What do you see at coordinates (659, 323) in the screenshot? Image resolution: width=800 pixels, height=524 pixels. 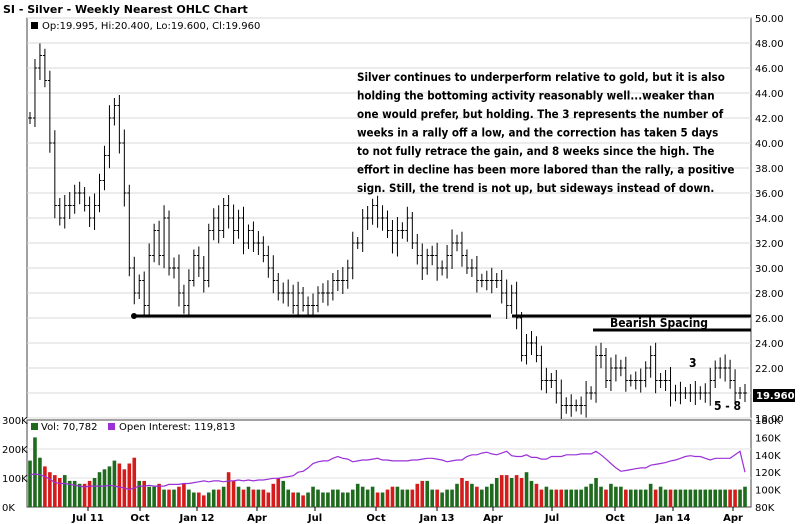 I see `bearish-spacing-label: Bearish Spacing` at bounding box center [659, 323].